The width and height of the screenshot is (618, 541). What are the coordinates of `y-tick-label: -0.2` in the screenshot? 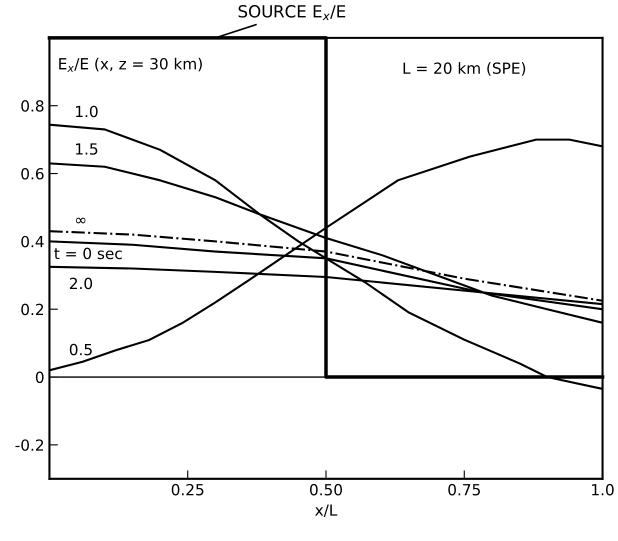 It's located at (30, 445).